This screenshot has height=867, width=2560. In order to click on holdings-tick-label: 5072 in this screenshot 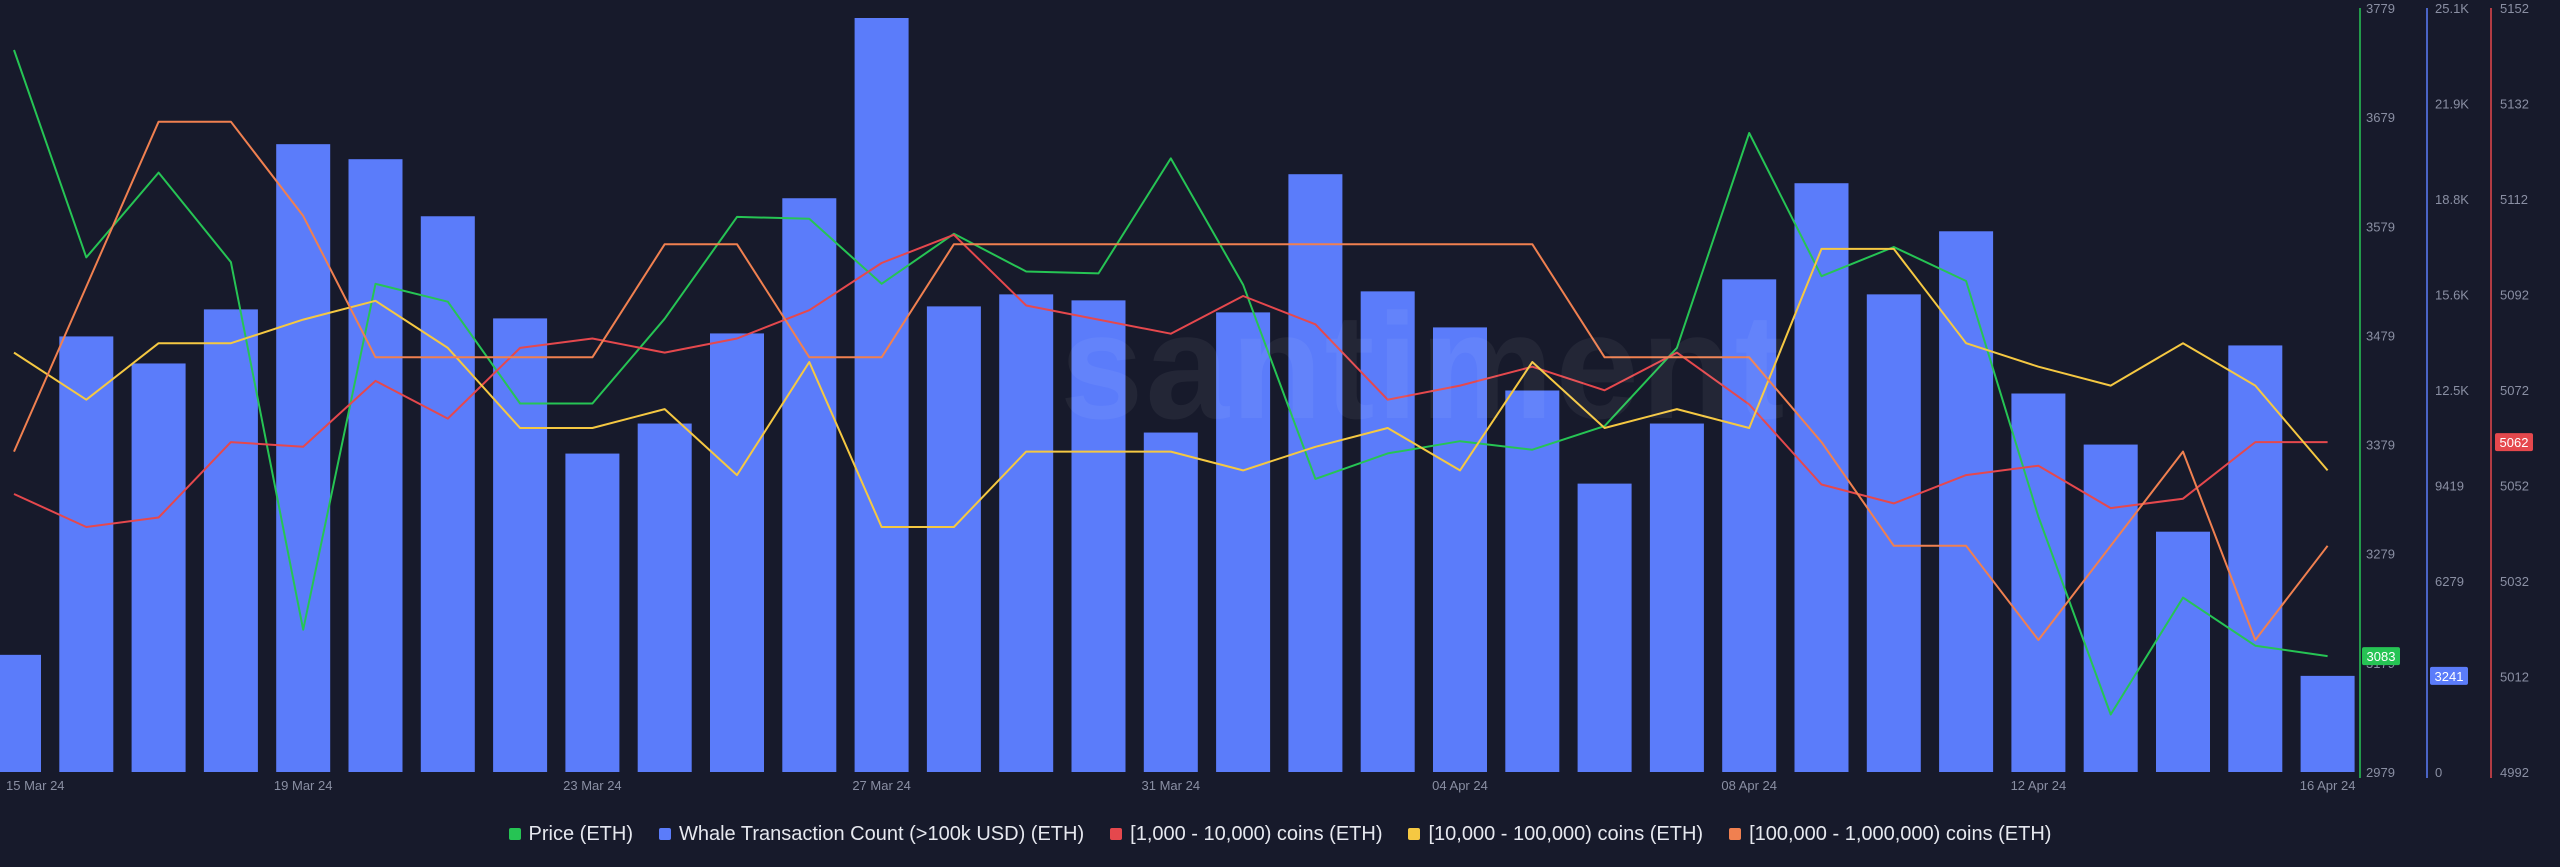, I will do `click(2514, 390)`.